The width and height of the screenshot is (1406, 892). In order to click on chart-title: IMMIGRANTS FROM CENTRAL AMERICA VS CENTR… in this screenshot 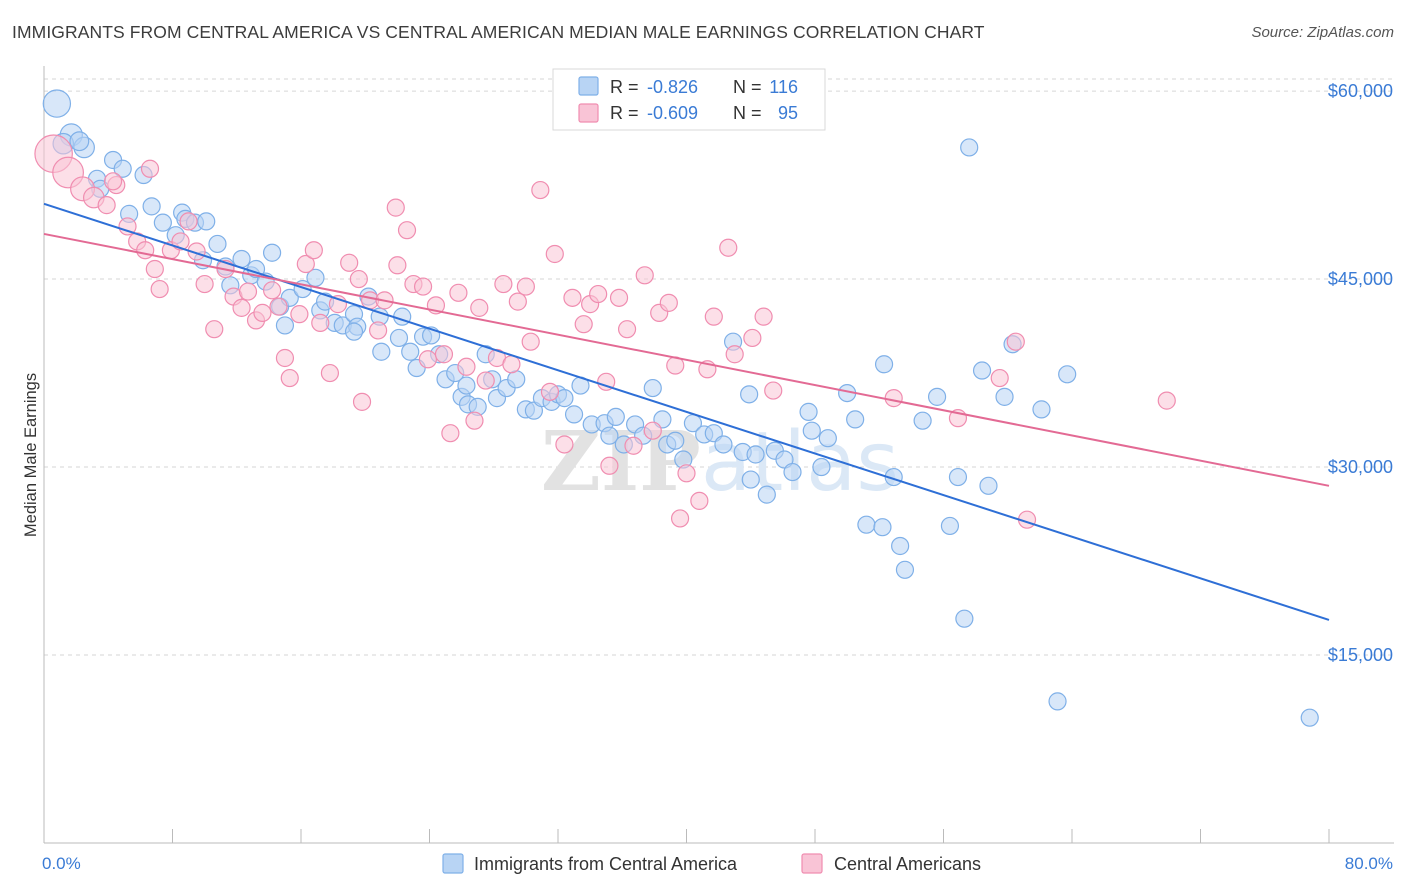, I will do `click(498, 32)`.